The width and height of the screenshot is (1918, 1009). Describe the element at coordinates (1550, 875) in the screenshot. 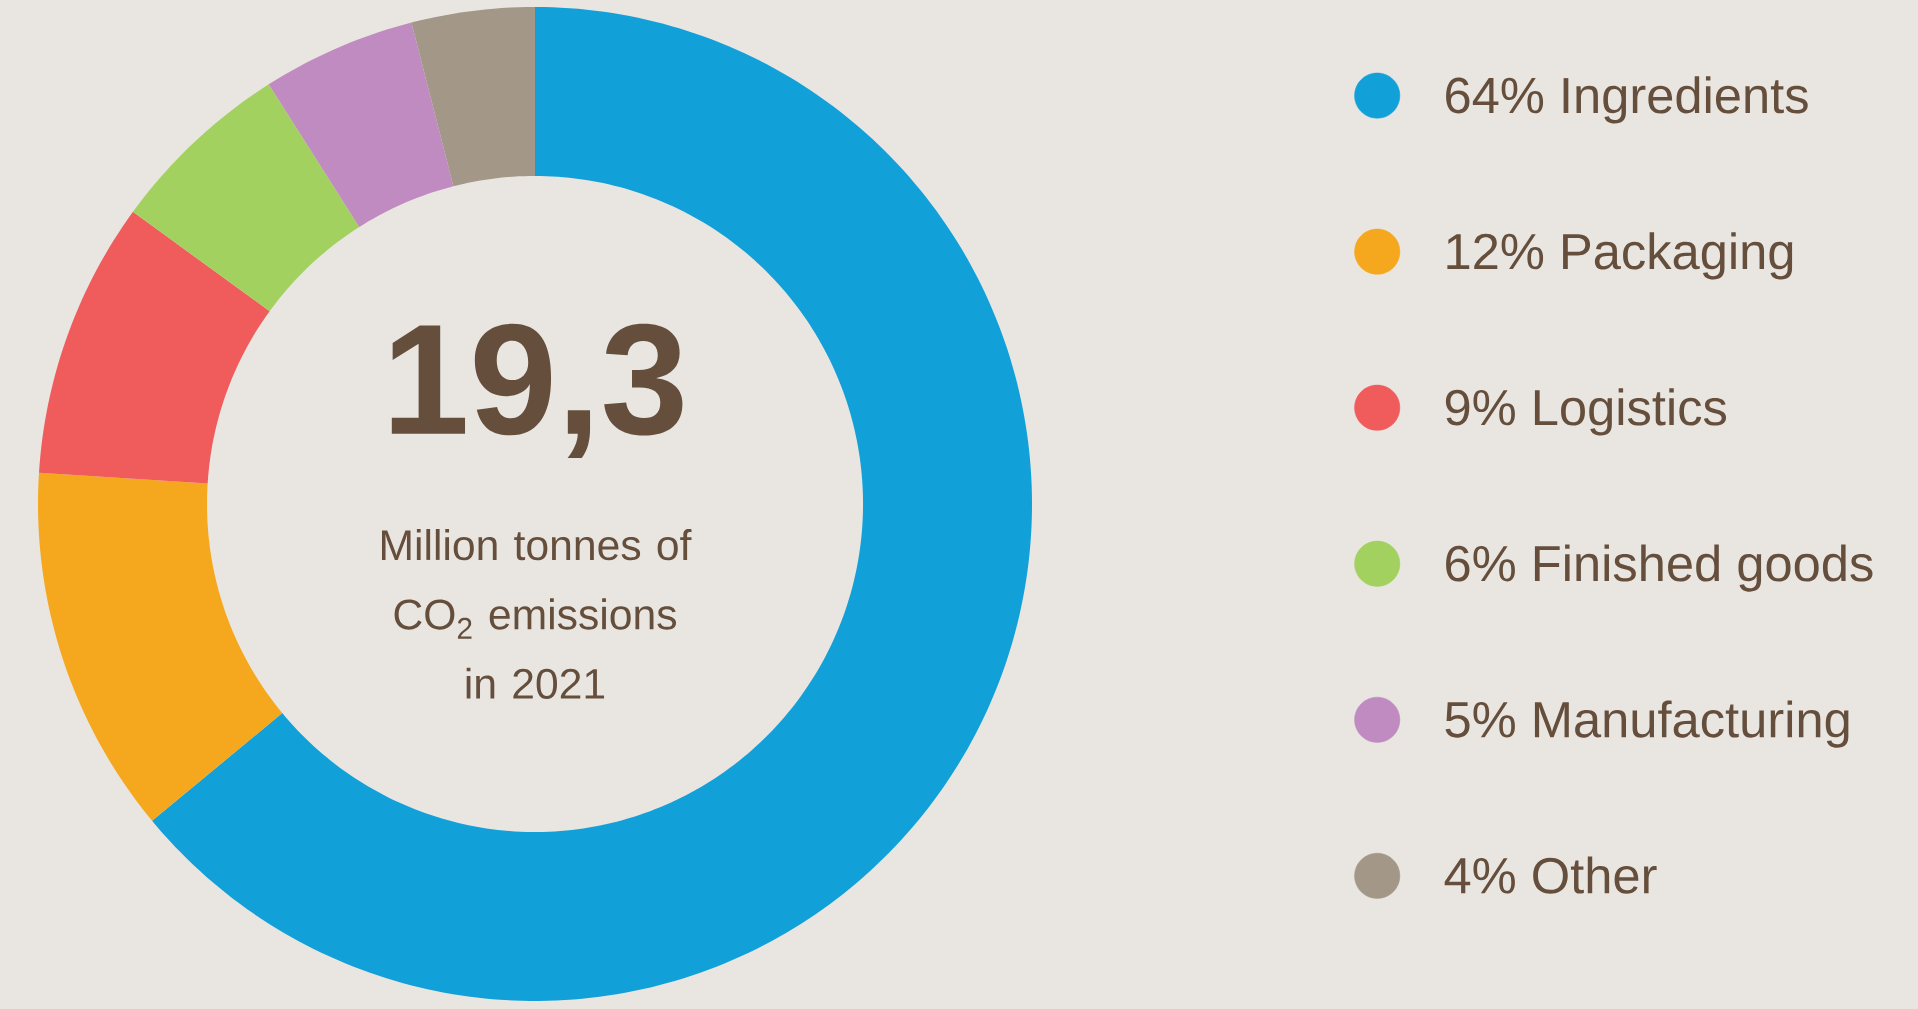

I see `legend-label: 4% Other` at that location.